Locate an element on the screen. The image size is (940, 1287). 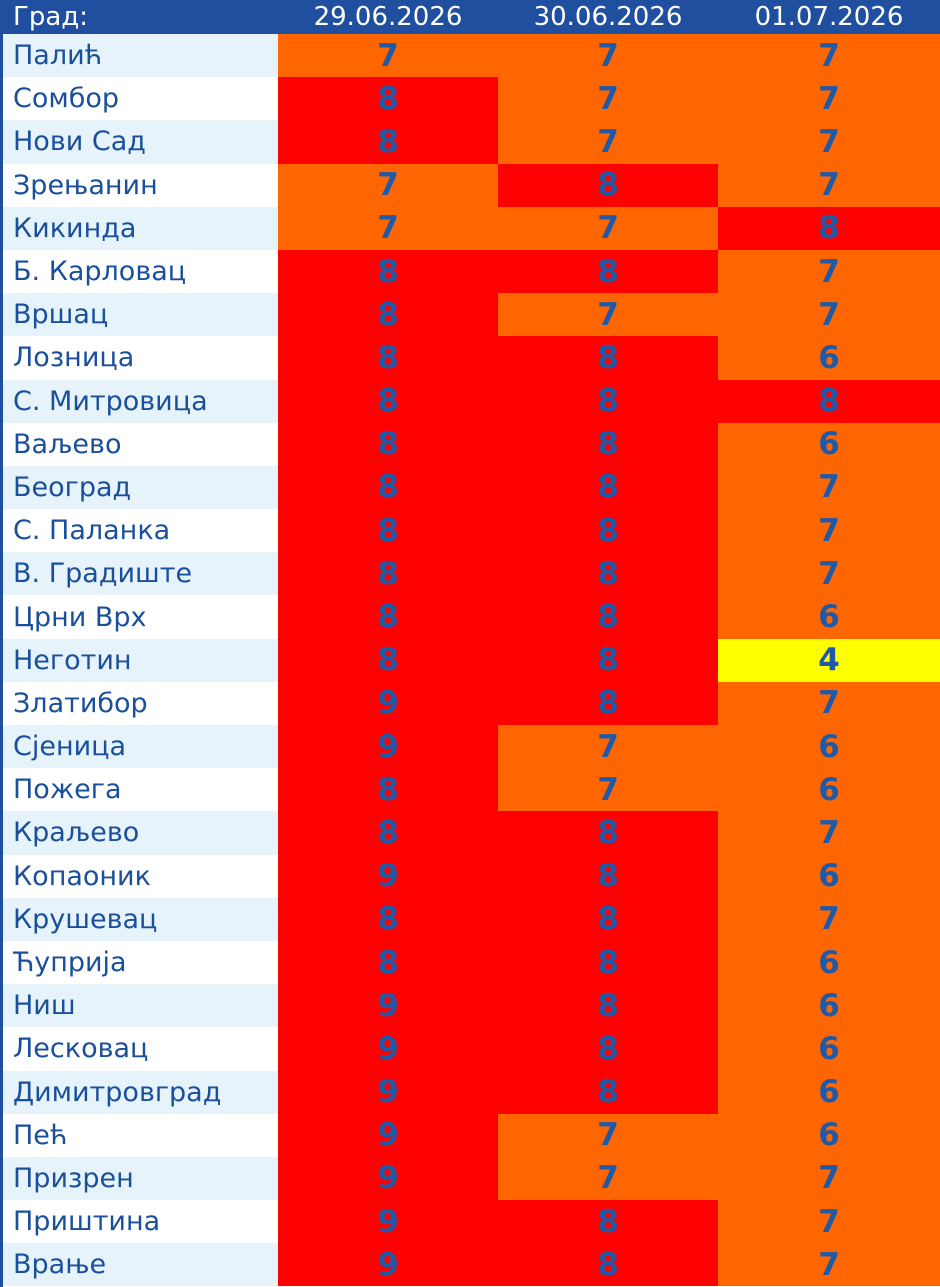
table-row: Црни Врх 8 8 6 is located at coordinates (471, 617).